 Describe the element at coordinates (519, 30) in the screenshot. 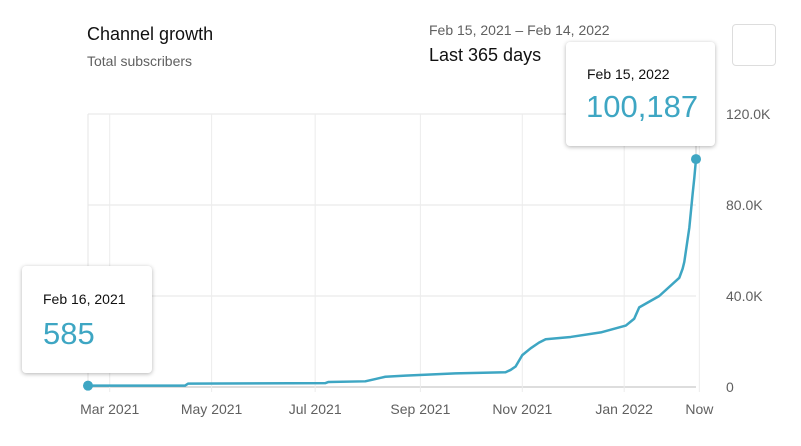

I see `date-range: Feb 15, 2021 – Feb 14, 2022` at that location.